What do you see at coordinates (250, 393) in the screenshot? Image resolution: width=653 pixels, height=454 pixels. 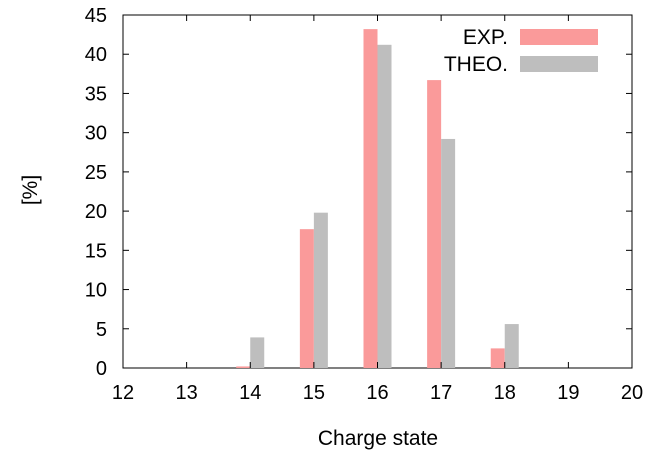 I see `x-tick-label: 14` at bounding box center [250, 393].